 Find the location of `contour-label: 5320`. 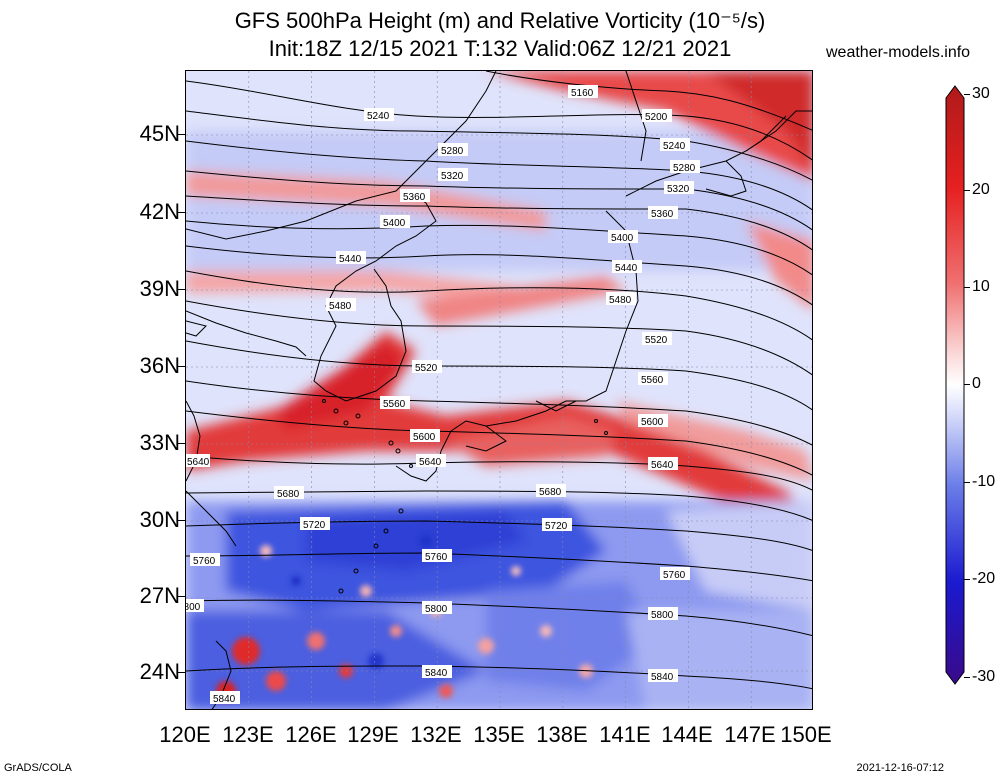

contour-label: 5320 is located at coordinates (679, 188).